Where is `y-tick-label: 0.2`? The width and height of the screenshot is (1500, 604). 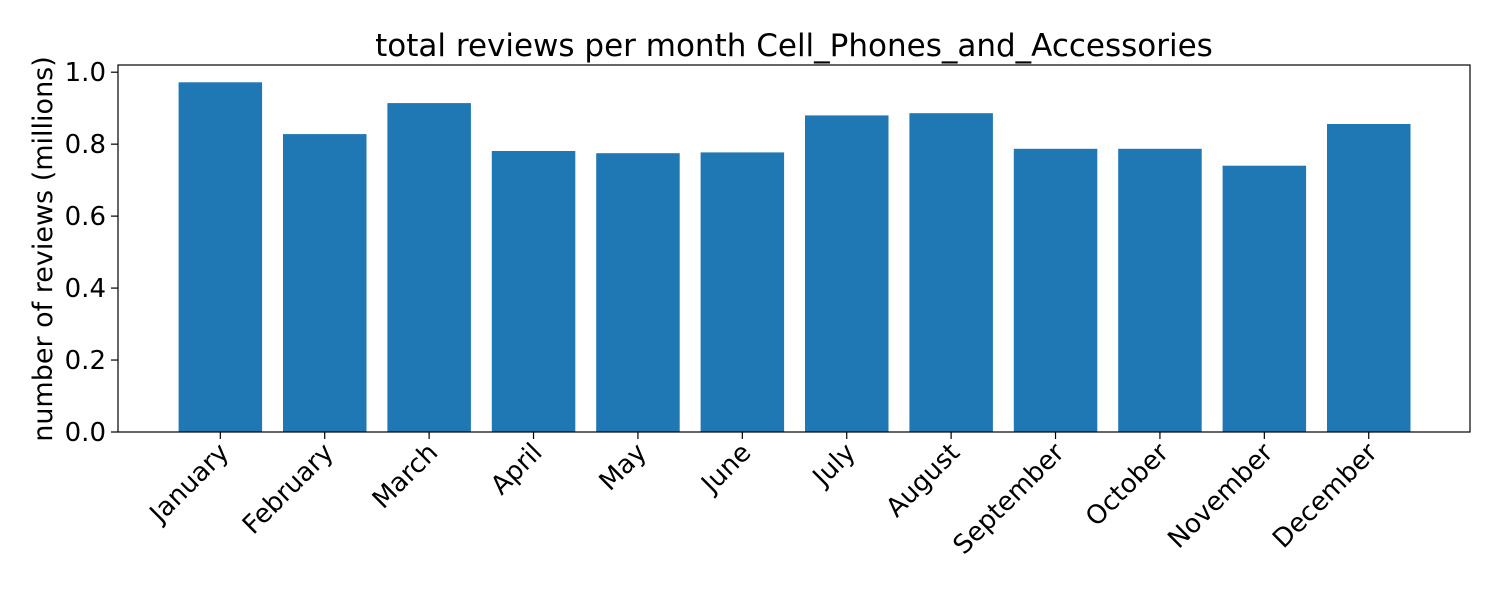
y-tick-label: 0.2 is located at coordinates (85, 361).